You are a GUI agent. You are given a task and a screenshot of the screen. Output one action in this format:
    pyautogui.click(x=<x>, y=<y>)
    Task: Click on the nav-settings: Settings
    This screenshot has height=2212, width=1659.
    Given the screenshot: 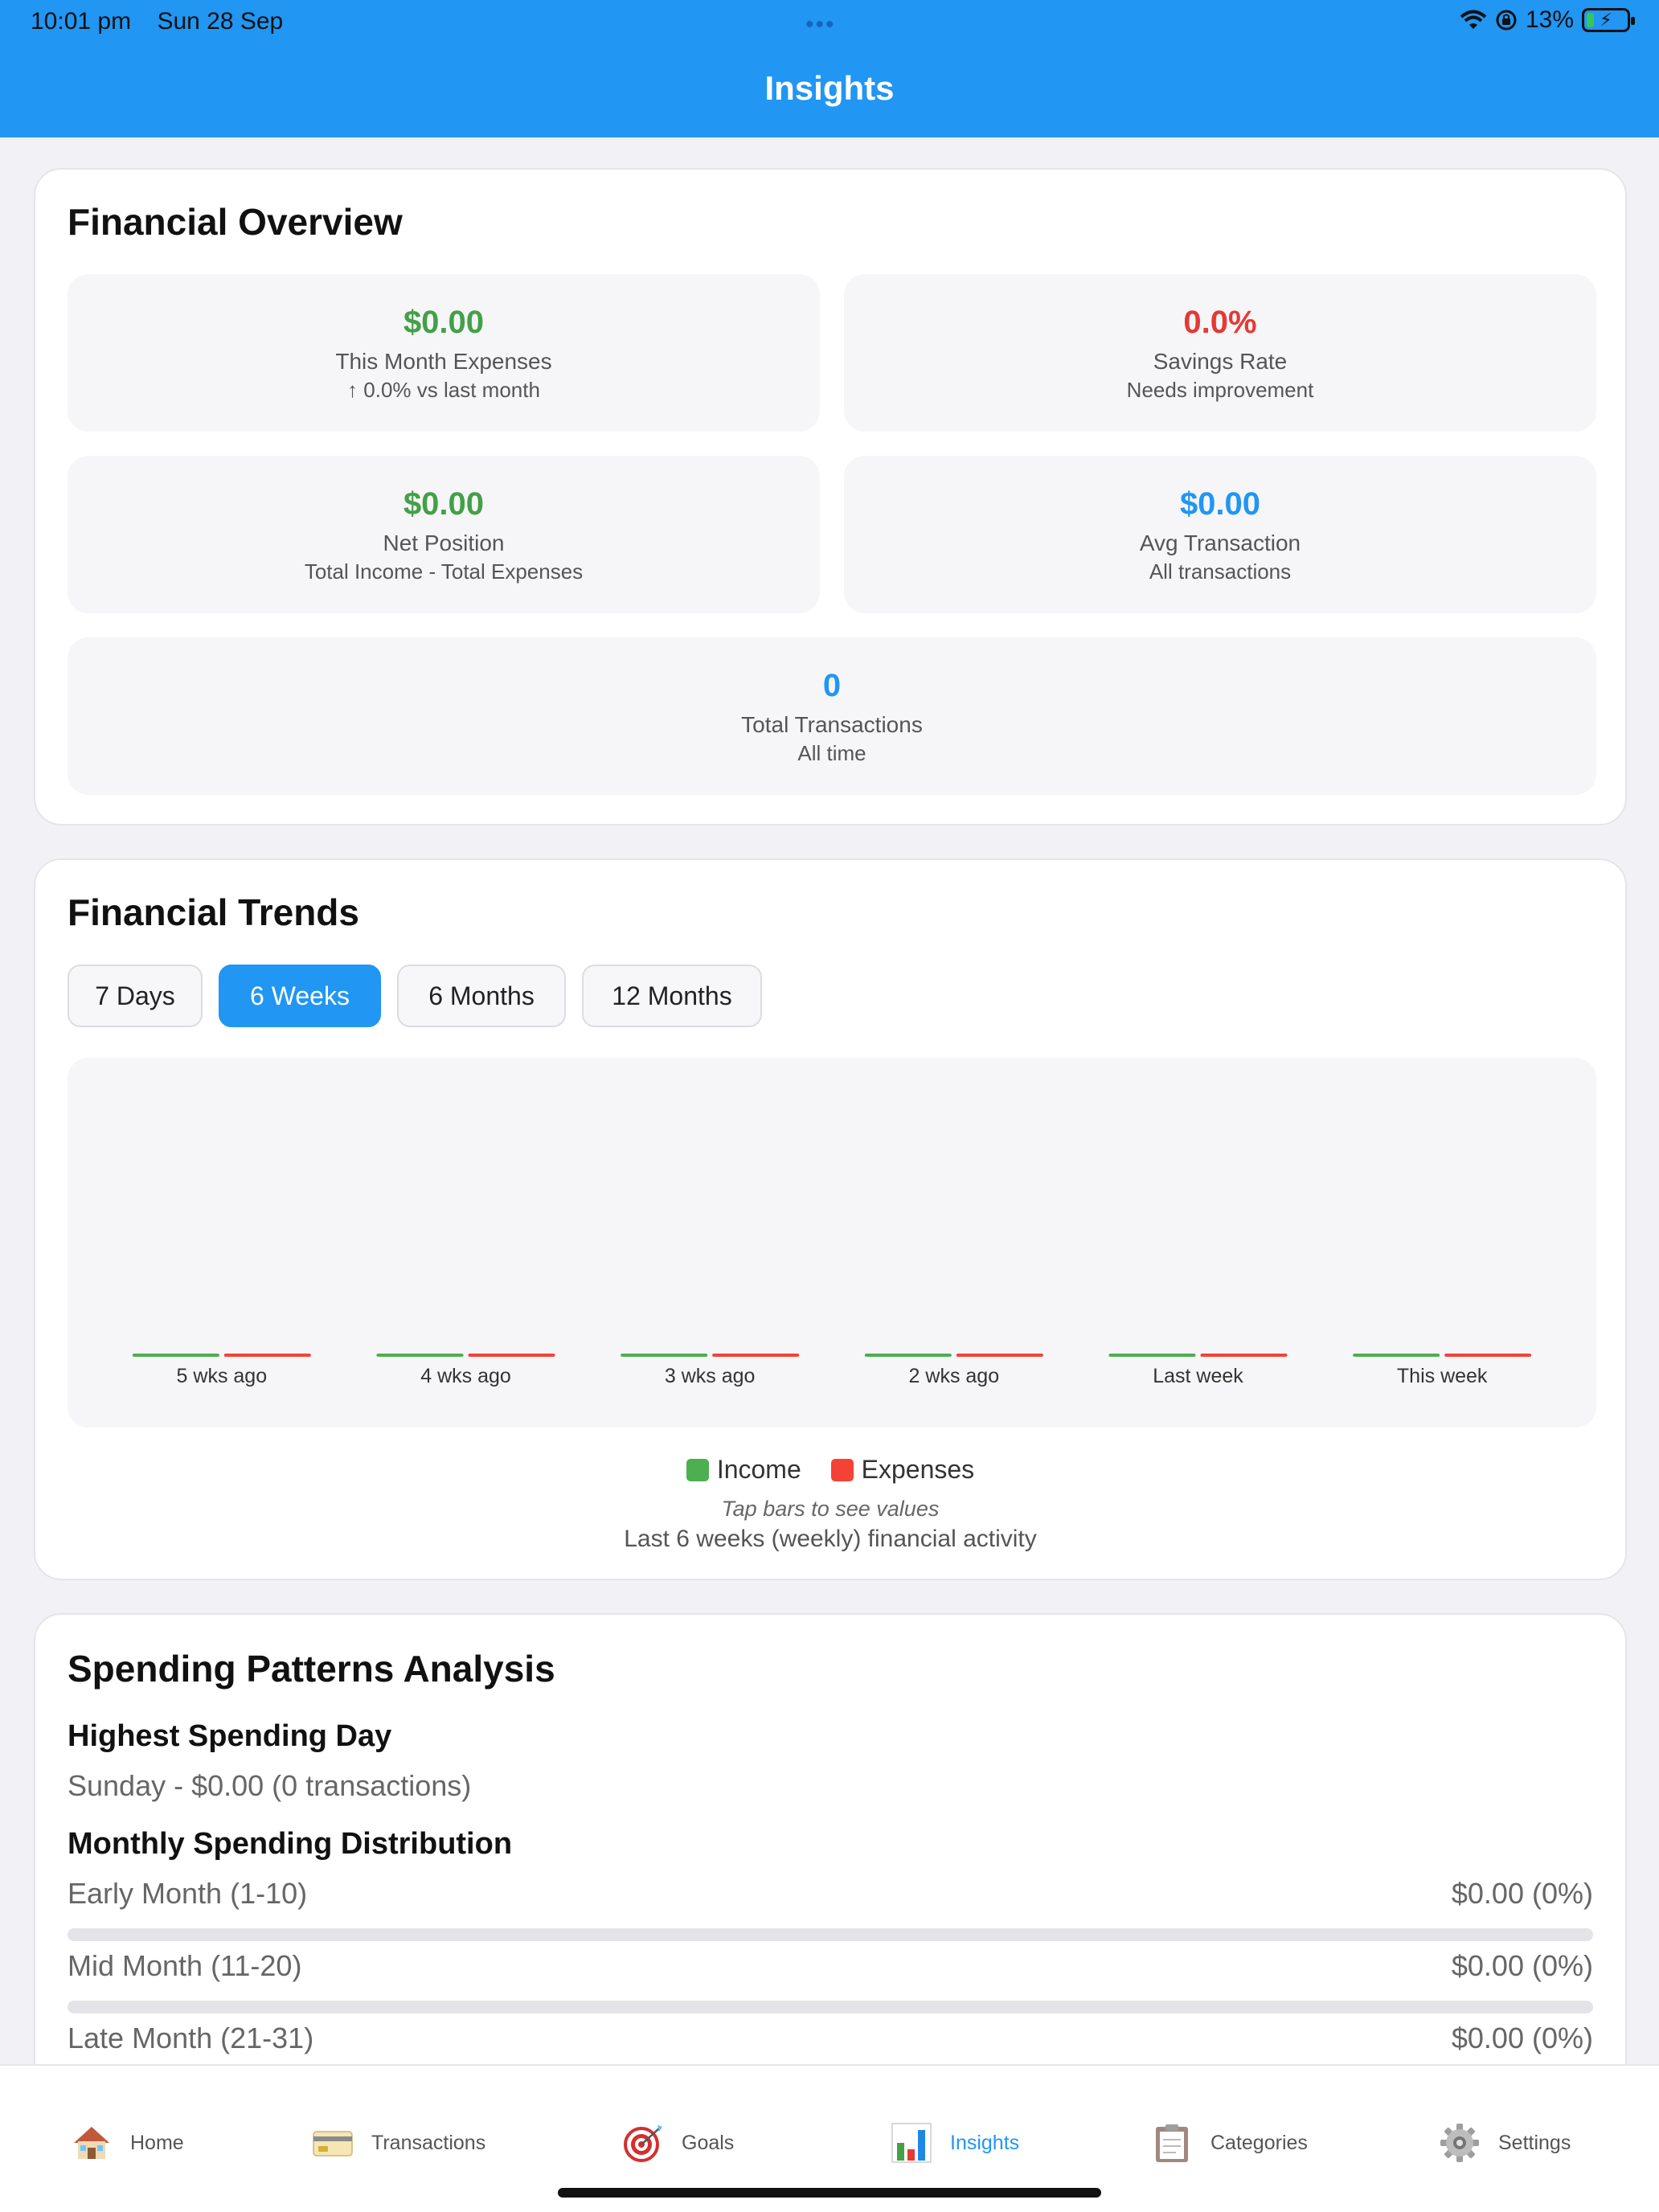 What is the action you would take?
    pyautogui.click(x=1505, y=2143)
    